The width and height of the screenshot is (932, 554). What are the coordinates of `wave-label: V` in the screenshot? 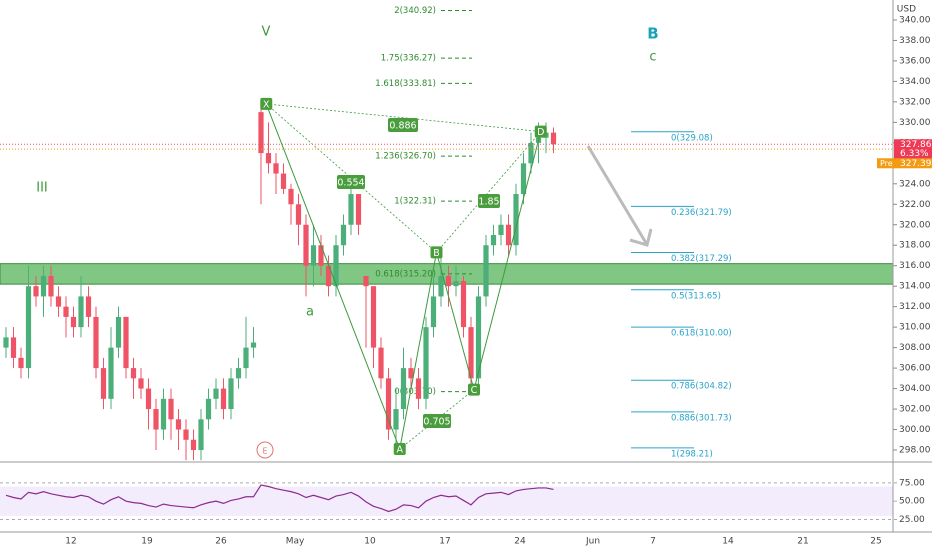 It's located at (266, 32).